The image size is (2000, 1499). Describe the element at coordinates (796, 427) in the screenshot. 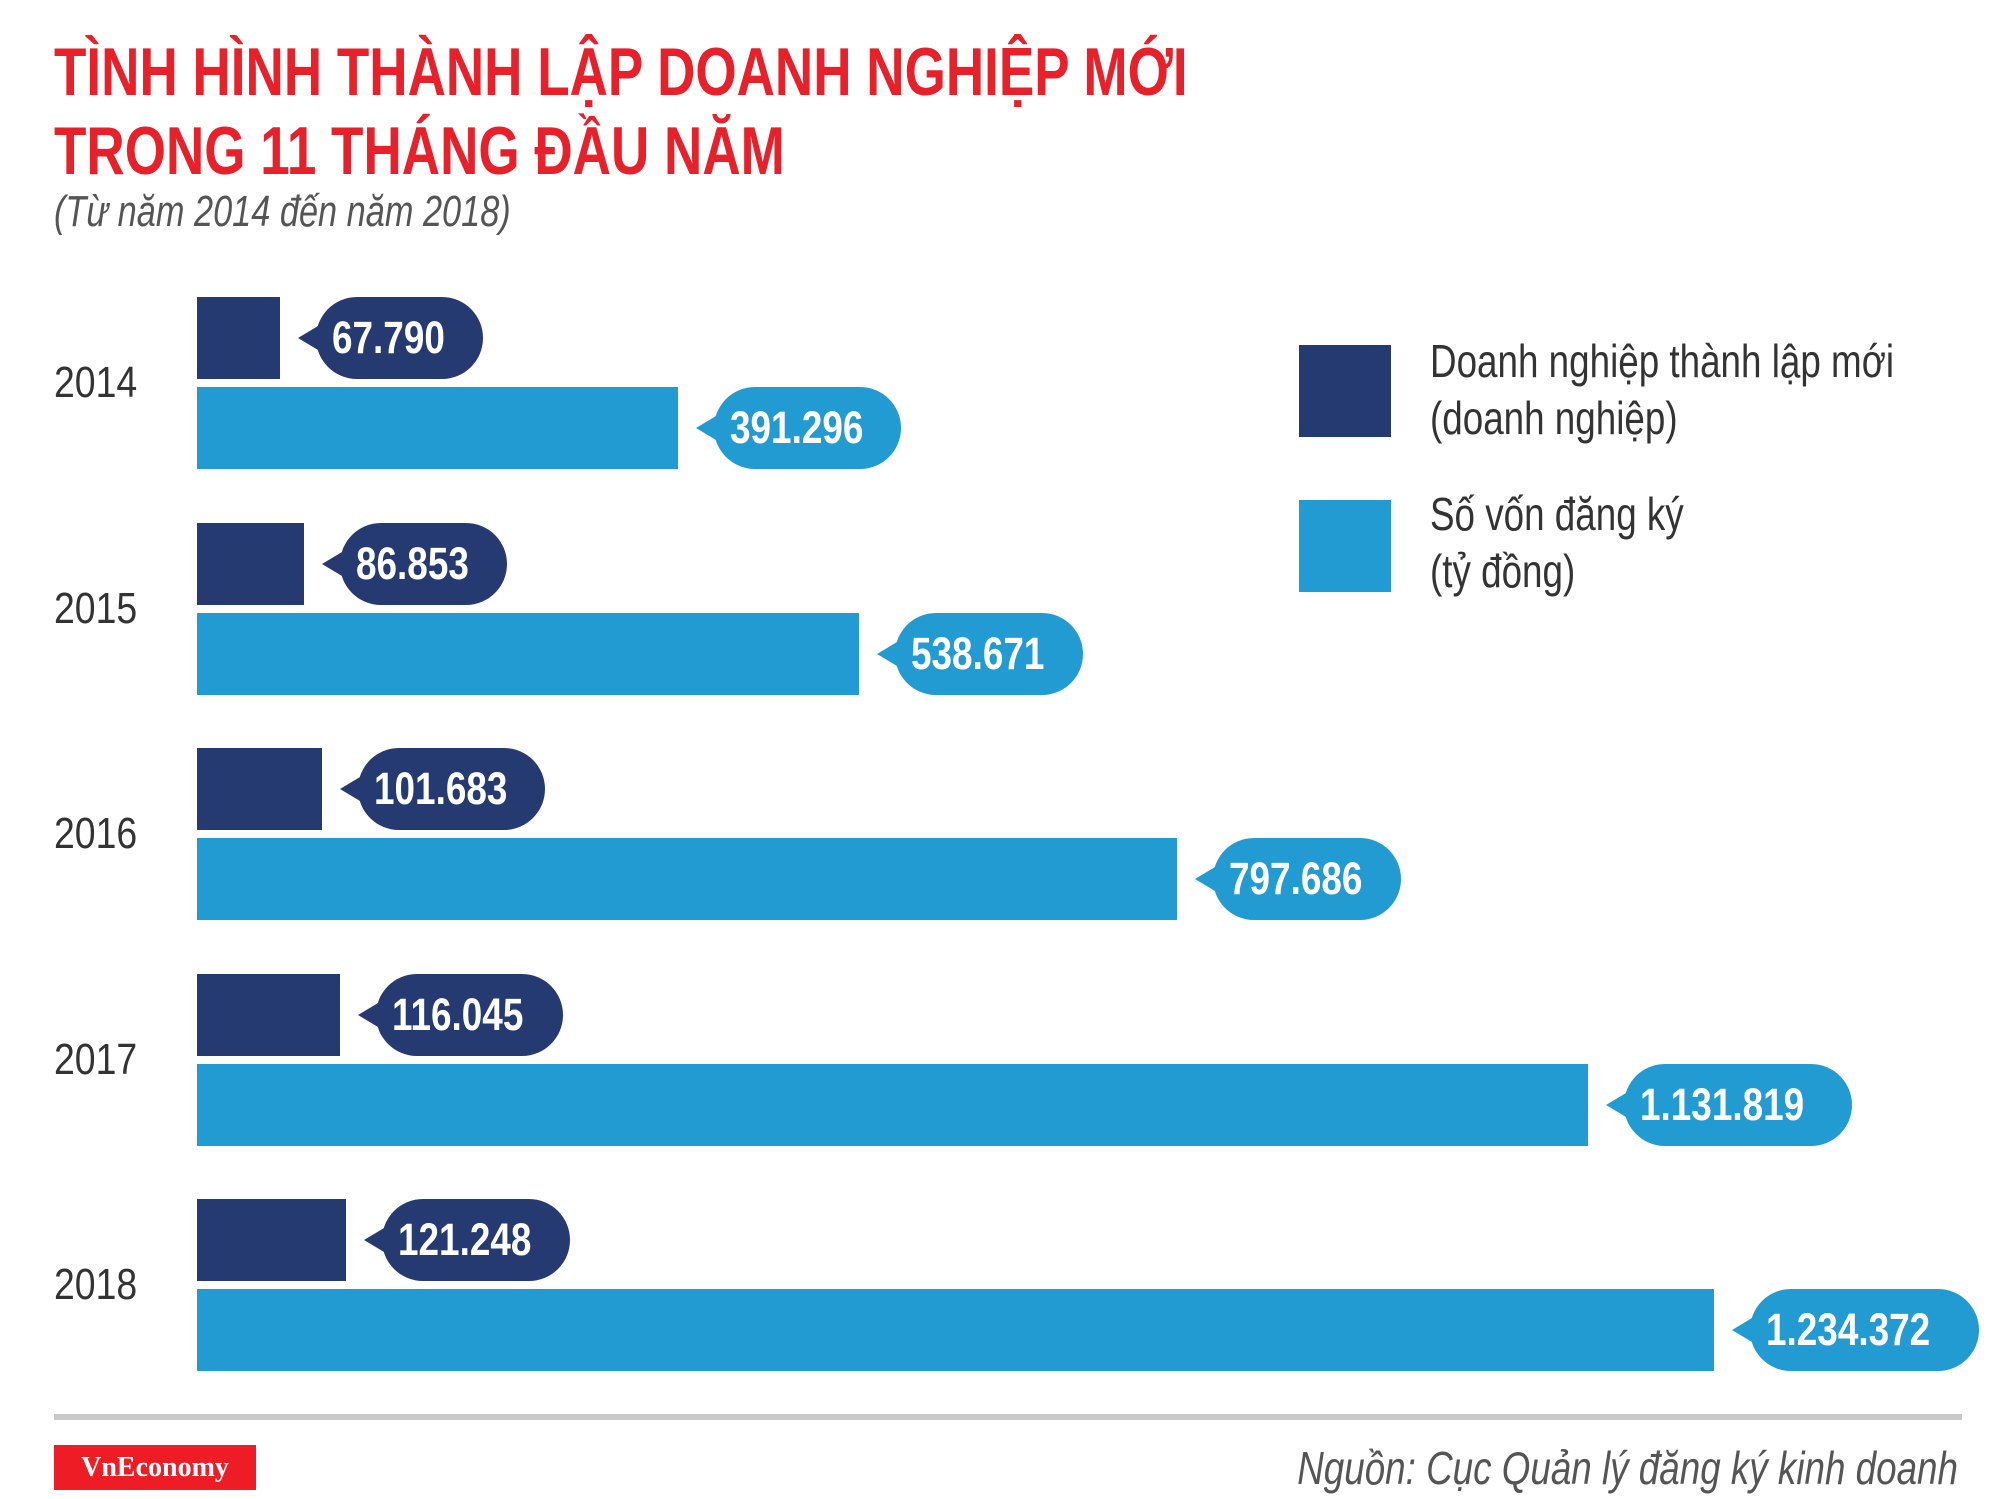

I see `value-label-text: 391.296` at that location.